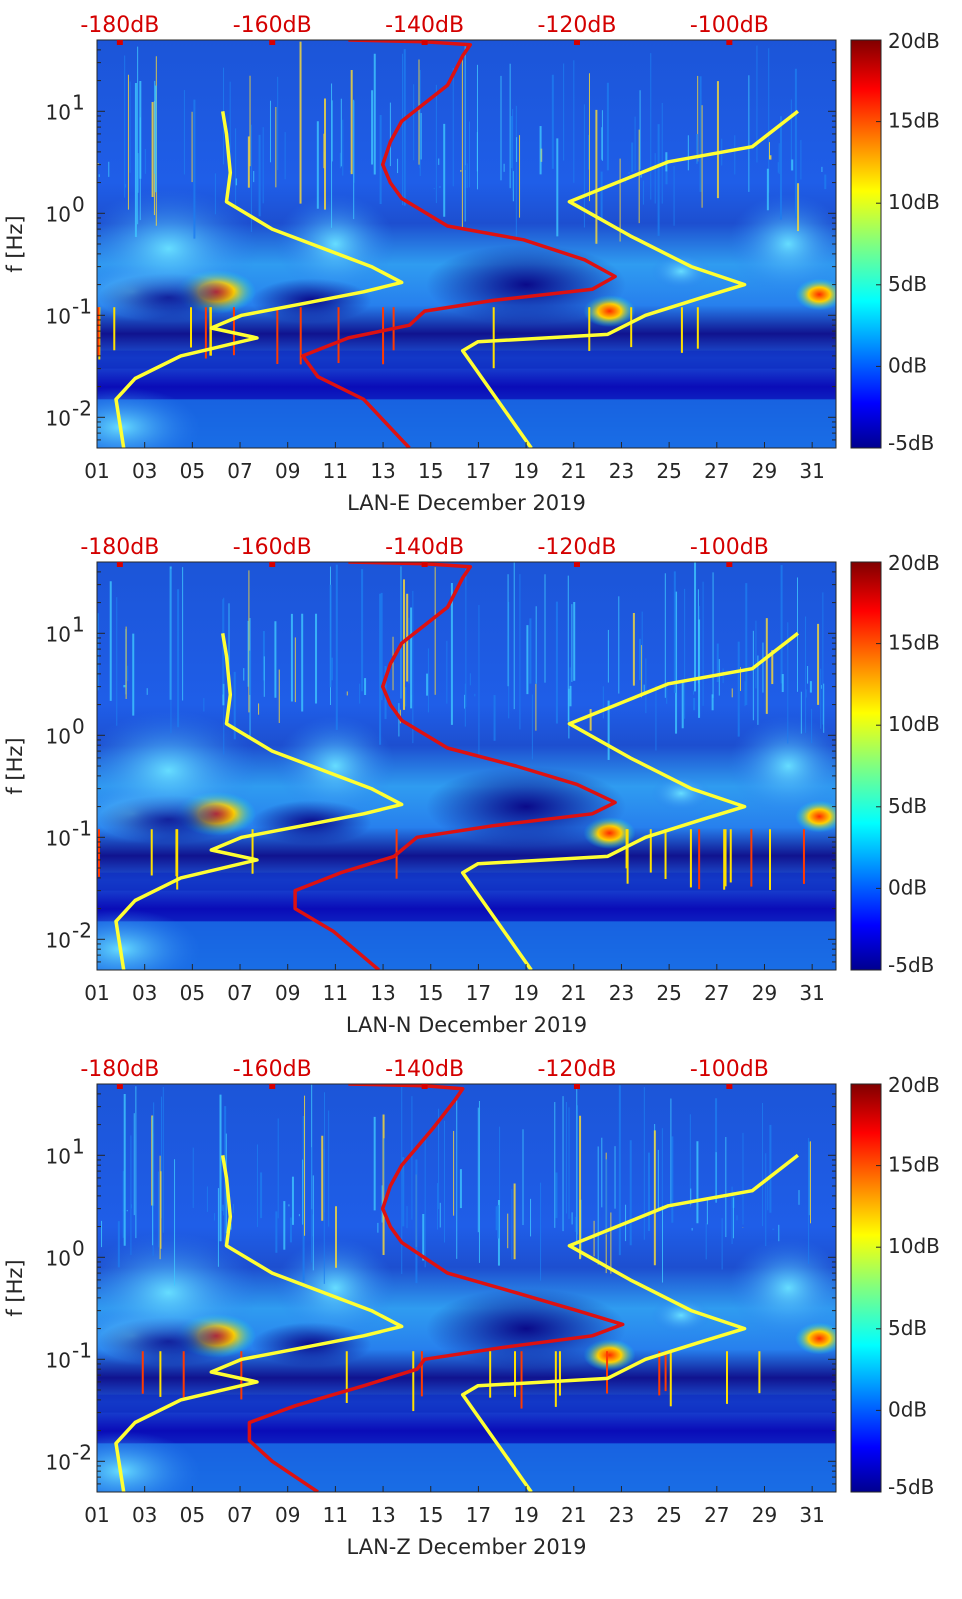  What do you see at coordinates (15, 243) in the screenshot?
I see `y-axis-label: f [Hz]` at bounding box center [15, 243].